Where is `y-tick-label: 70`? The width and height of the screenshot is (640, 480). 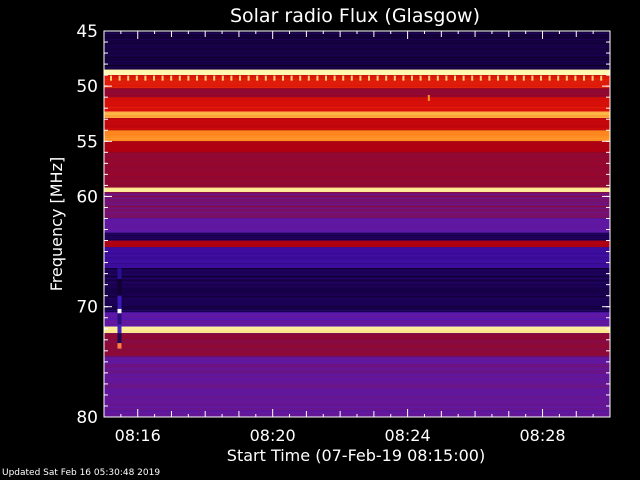 y-tick-label: 70 is located at coordinates (87, 308).